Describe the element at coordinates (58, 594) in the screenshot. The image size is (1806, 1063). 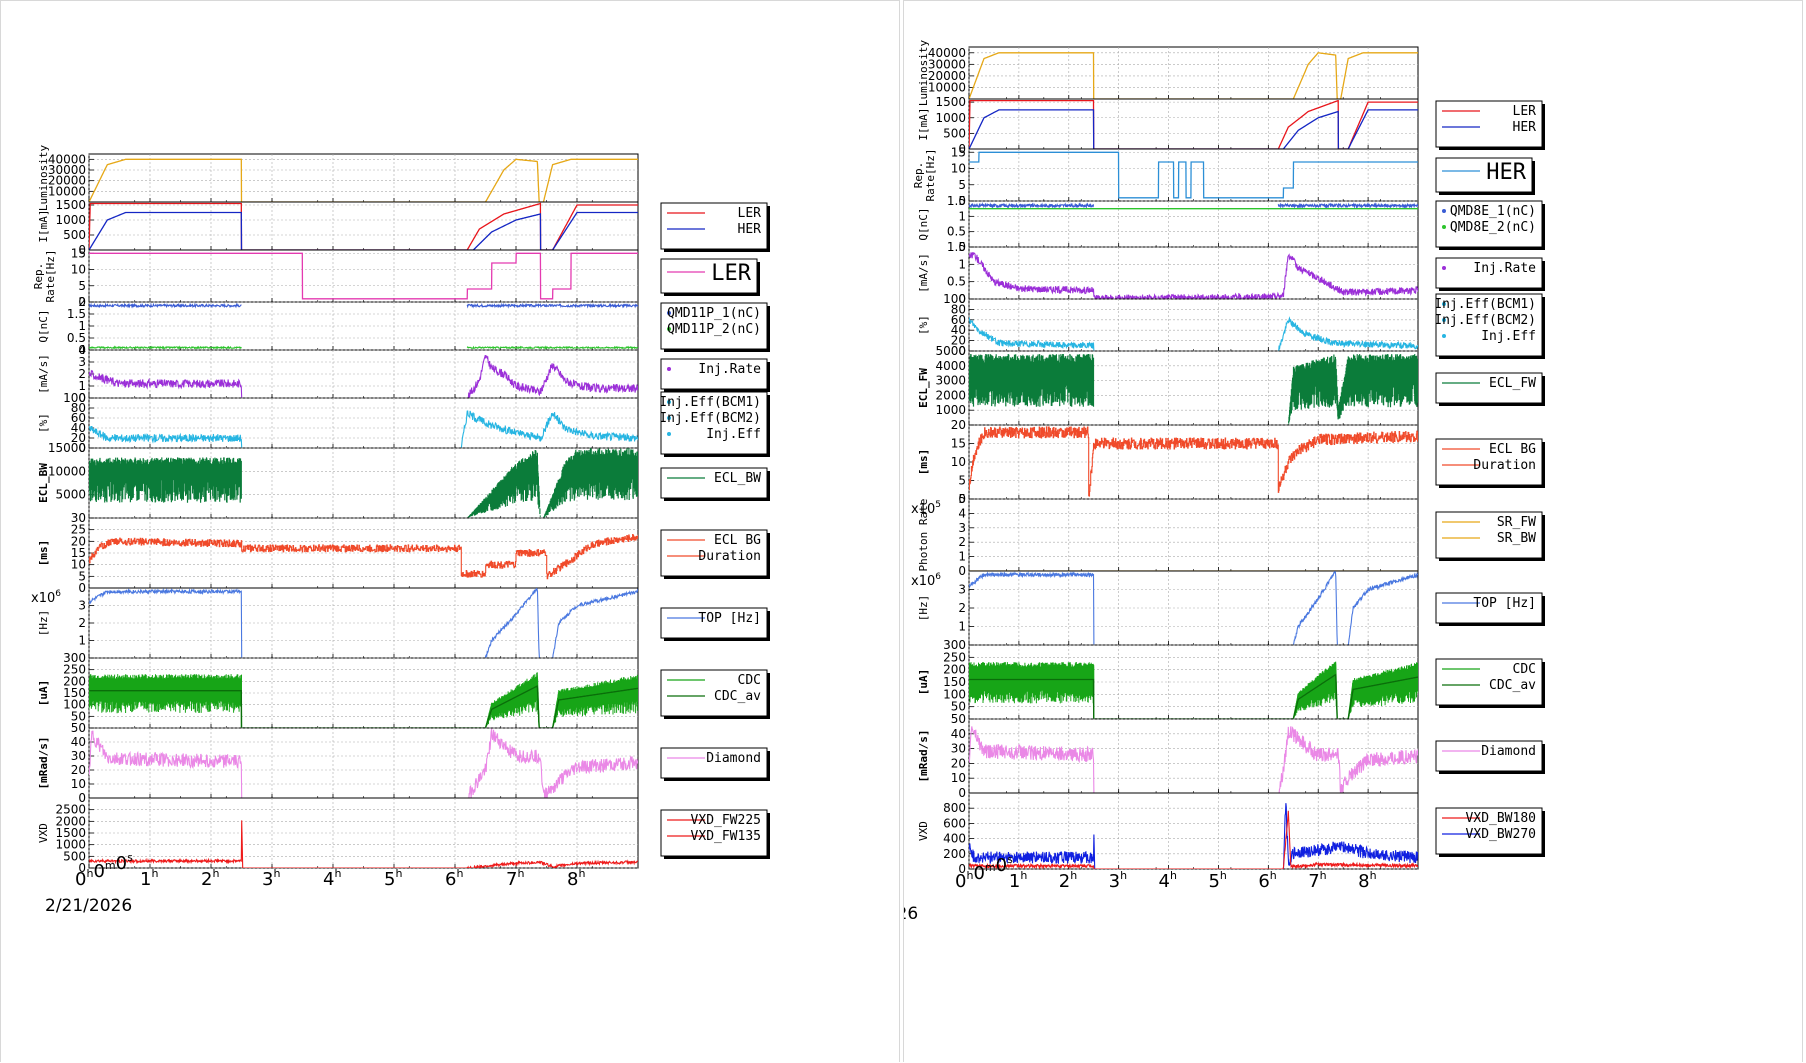
I see `exp-power: 6` at that location.